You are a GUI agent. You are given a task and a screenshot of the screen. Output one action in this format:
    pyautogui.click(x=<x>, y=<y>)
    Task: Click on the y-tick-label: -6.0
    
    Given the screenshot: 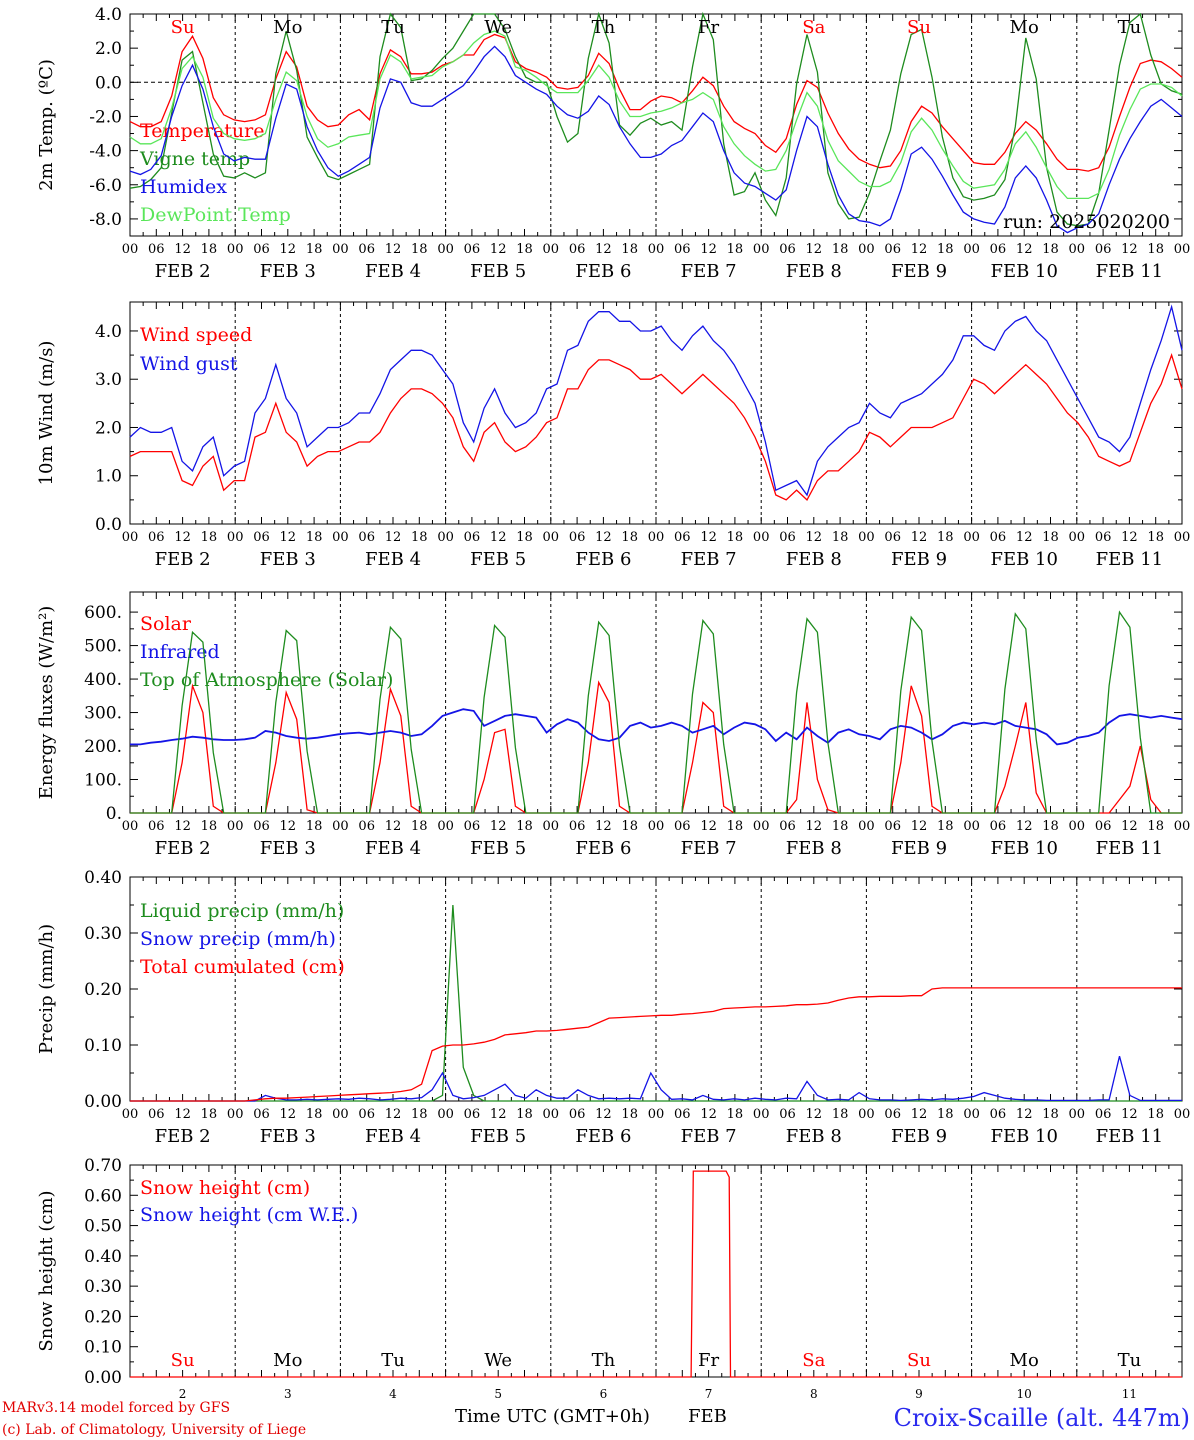 What is the action you would take?
    pyautogui.click(x=105, y=186)
    